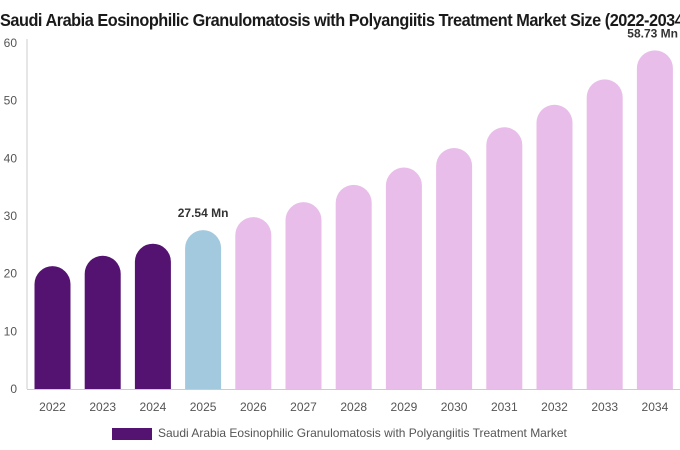 The width and height of the screenshot is (680, 450). I want to click on bar-2028, so click(353, 286).